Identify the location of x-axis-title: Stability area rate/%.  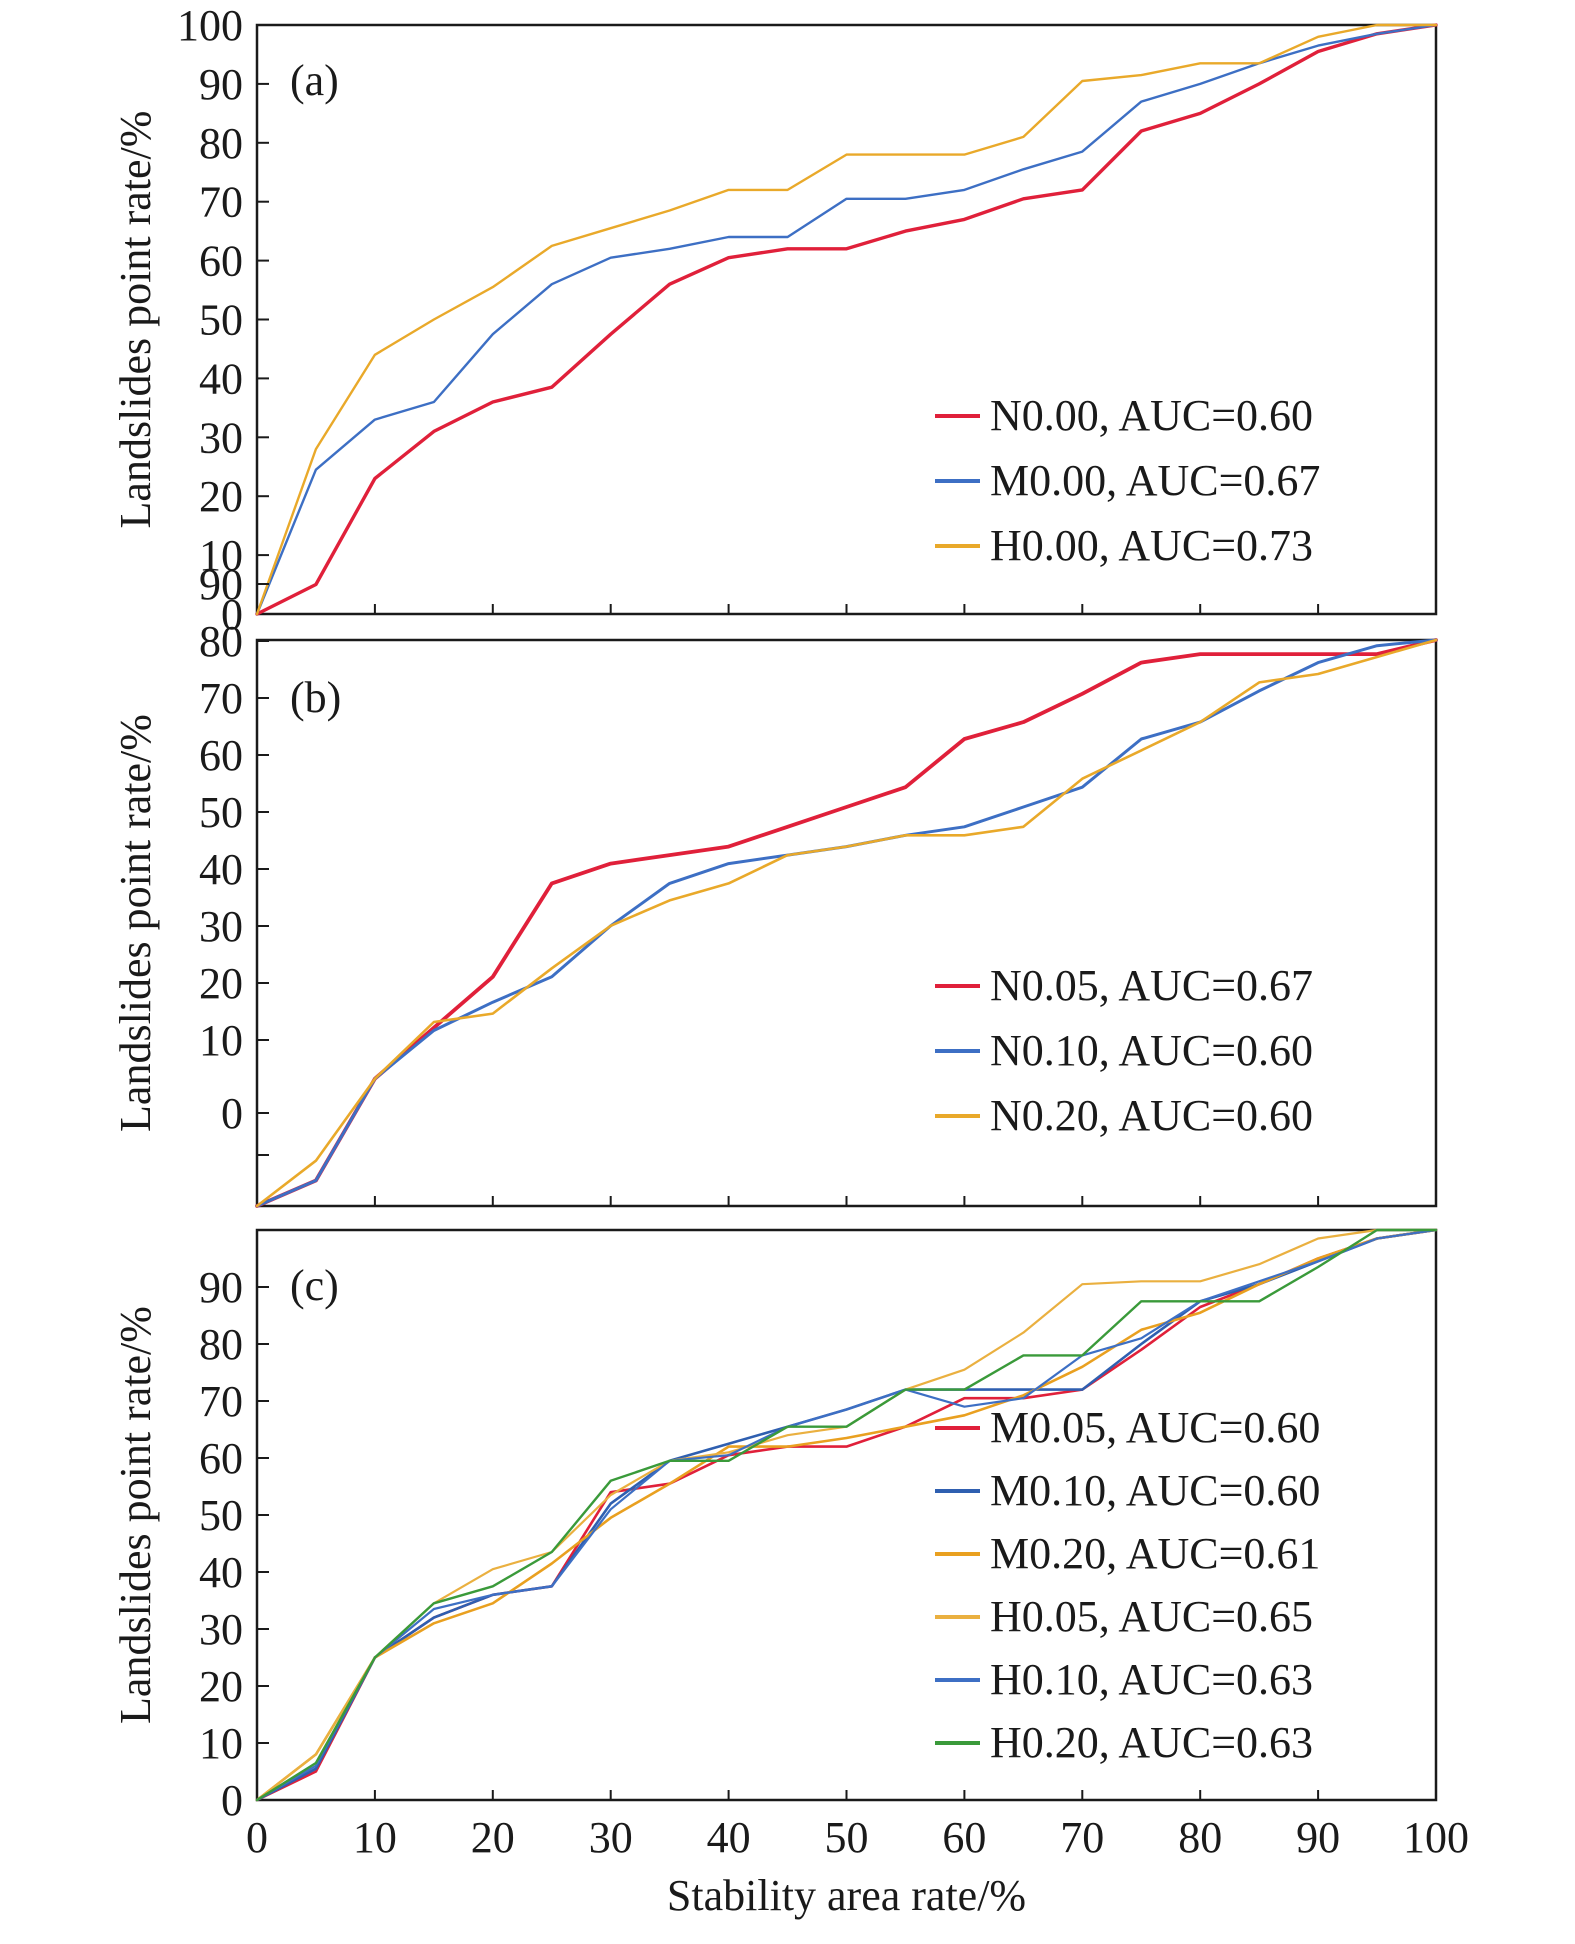
(846, 1895).